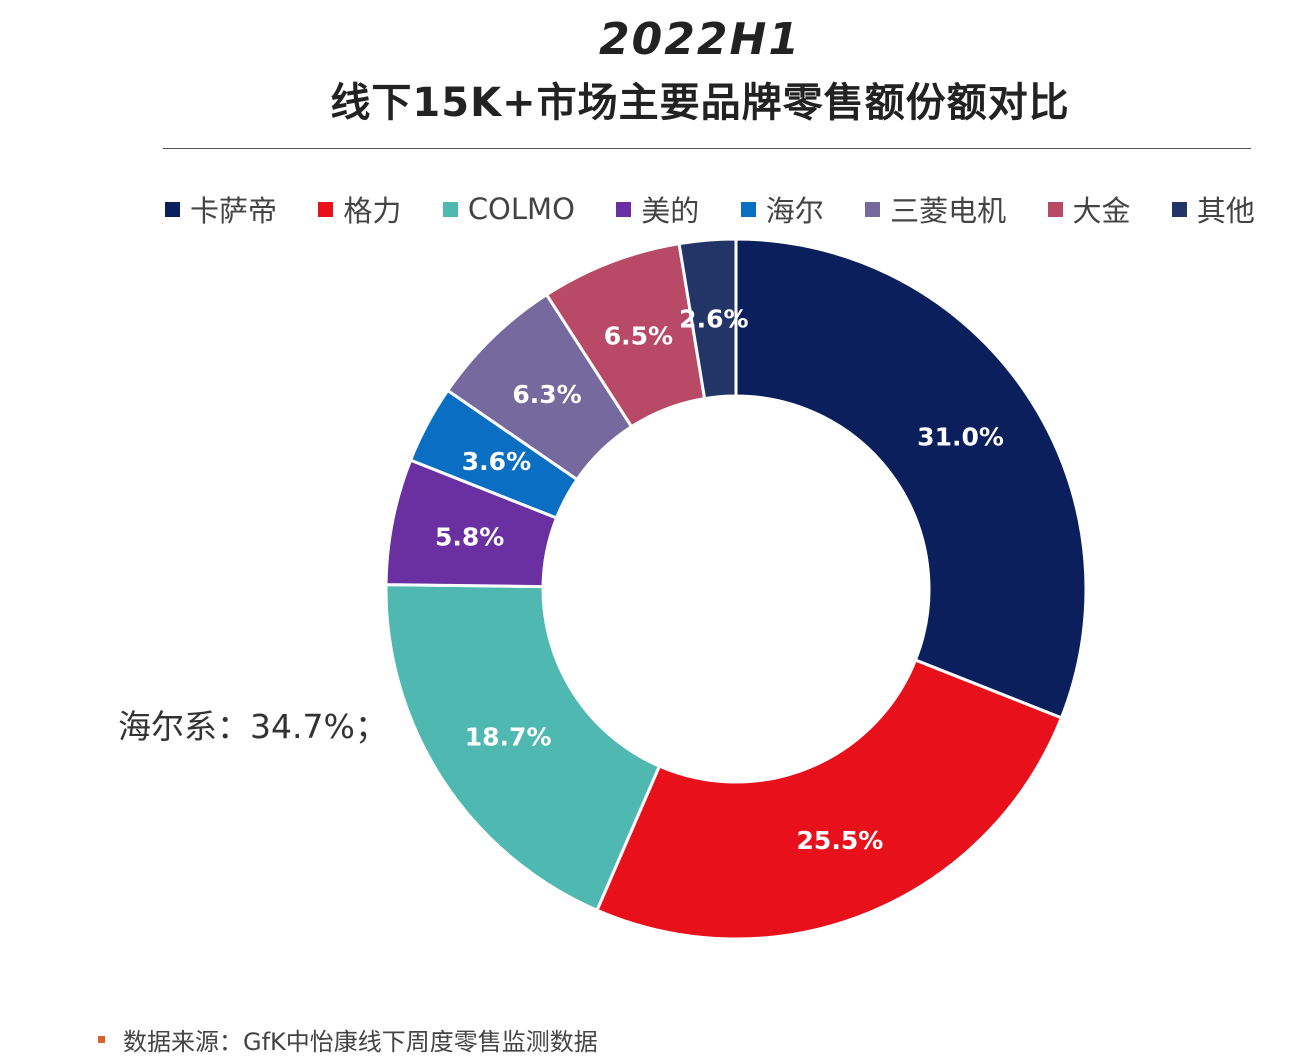  I want to click on legend-item: 三菱电机, so click(935, 209).